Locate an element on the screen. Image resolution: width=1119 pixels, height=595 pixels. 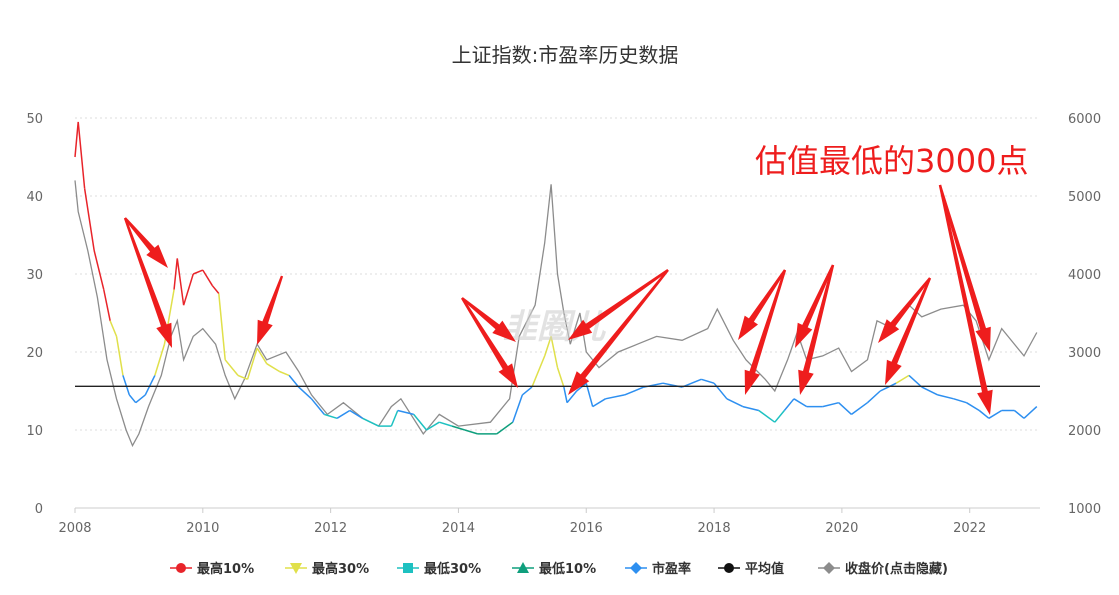
y-right-tick-label: 4000 is located at coordinates (1084, 275).